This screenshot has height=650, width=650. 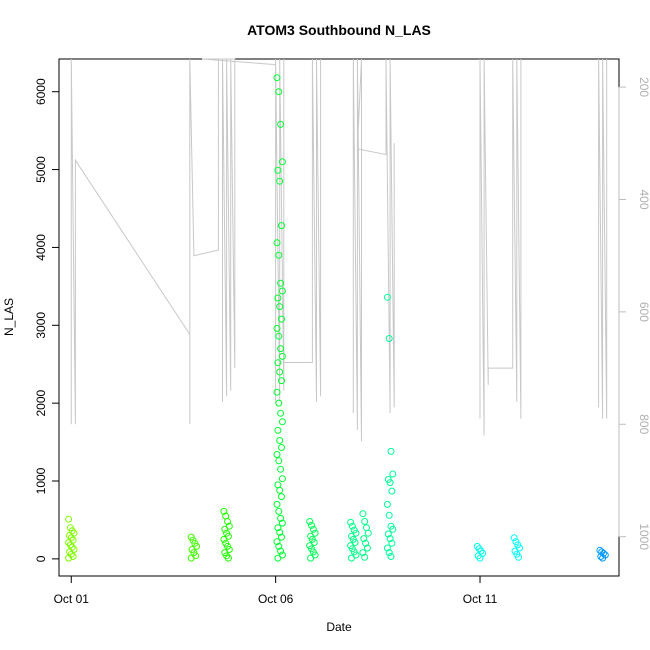 What do you see at coordinates (41, 169) in the screenshot?
I see `y-tick-label: 5000` at bounding box center [41, 169].